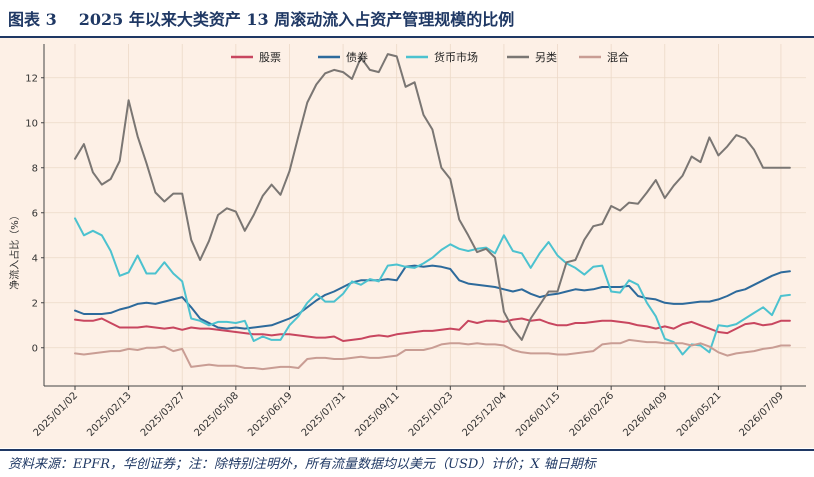 This screenshot has width=814, height=477. Describe the element at coordinates (432, 329) in the screenshot. I see `series-line-股票` at that location.